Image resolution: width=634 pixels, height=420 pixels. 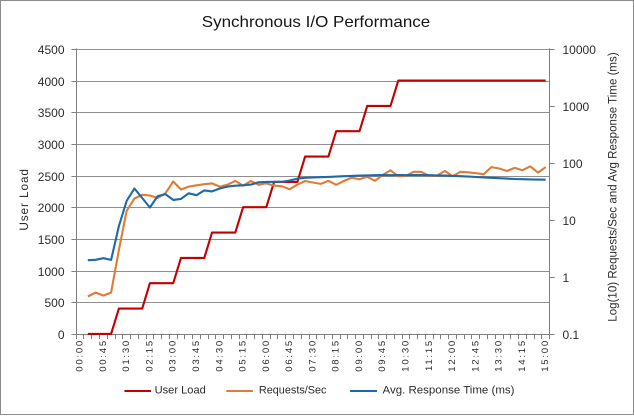 I want to click on svg-text: 03:00, so click(x=173, y=355).